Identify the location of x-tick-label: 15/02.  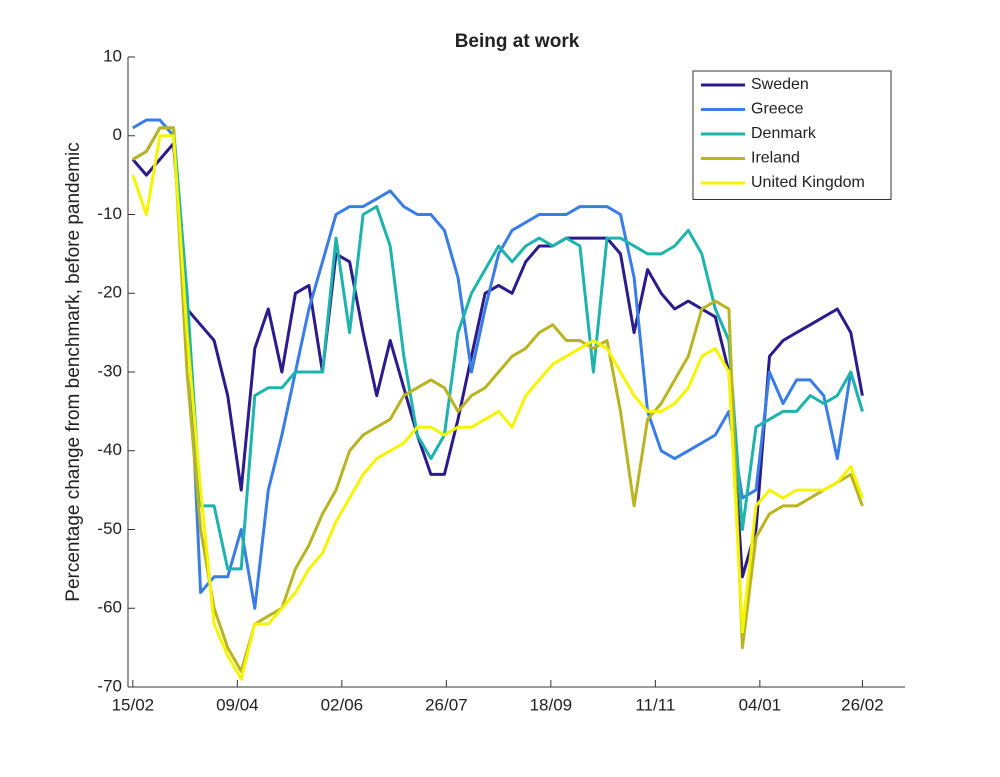
(133, 704).